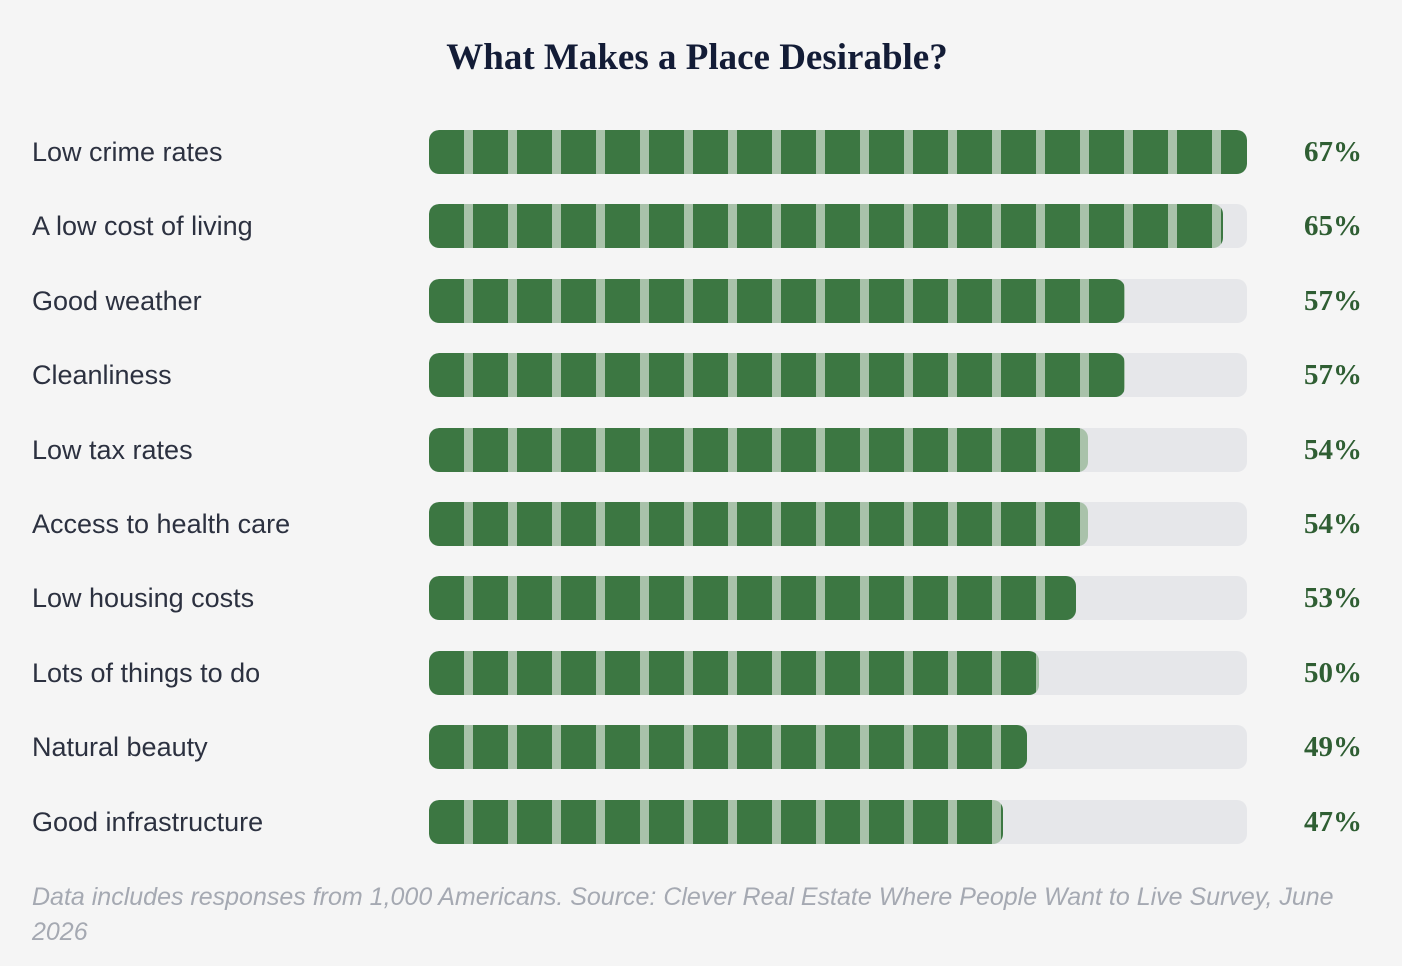 This screenshot has width=1402, height=966. What do you see at coordinates (1333, 747) in the screenshot?
I see `data-label: 49%` at bounding box center [1333, 747].